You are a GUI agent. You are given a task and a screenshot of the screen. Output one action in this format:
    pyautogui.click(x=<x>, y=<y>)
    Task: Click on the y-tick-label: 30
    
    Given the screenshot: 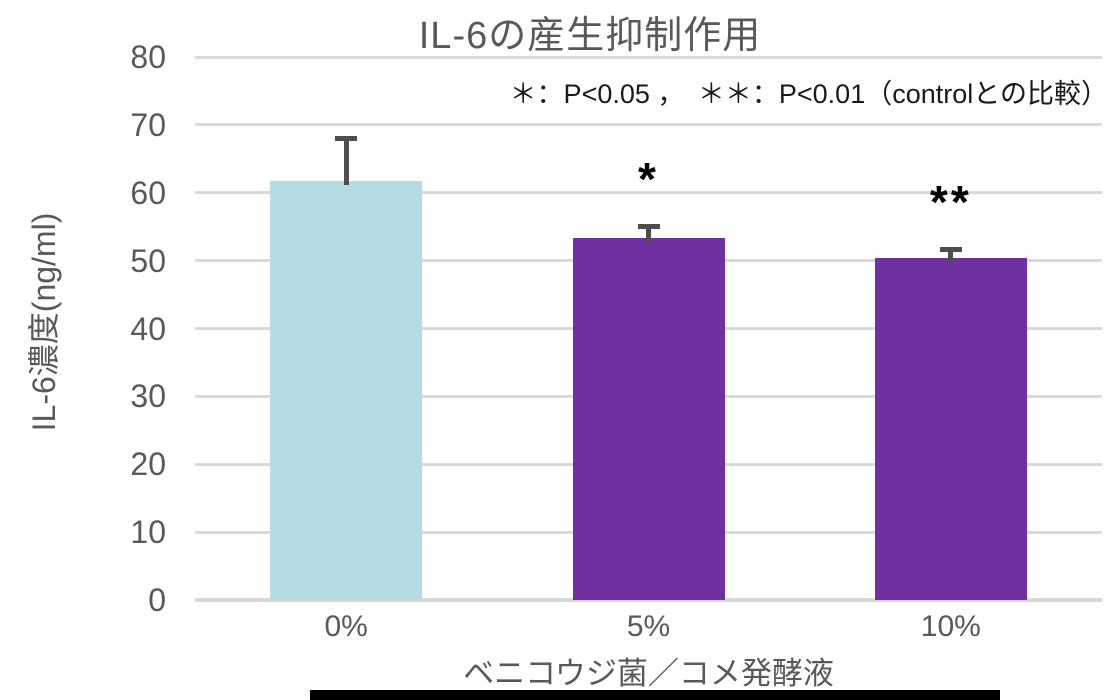 What is the action you would take?
    pyautogui.click(x=148, y=396)
    